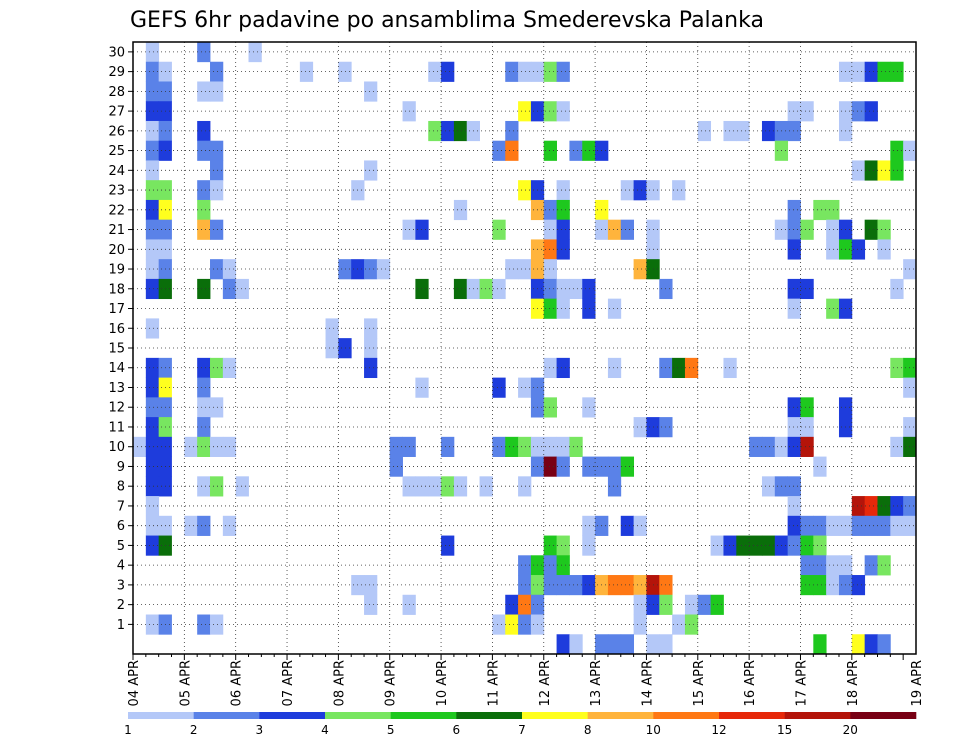 This screenshot has width=960, height=742. I want to click on x-tick-label: 10 APR, so click(442, 683).